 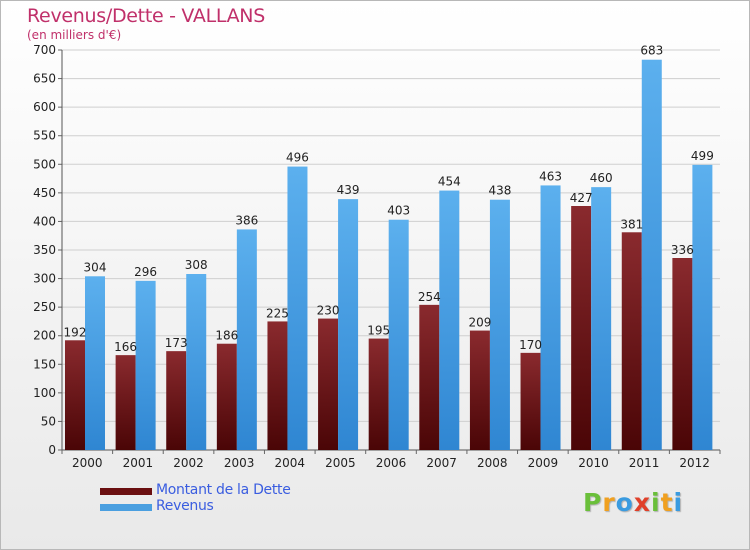 I want to click on data-label-debt: 336, so click(x=682, y=250).